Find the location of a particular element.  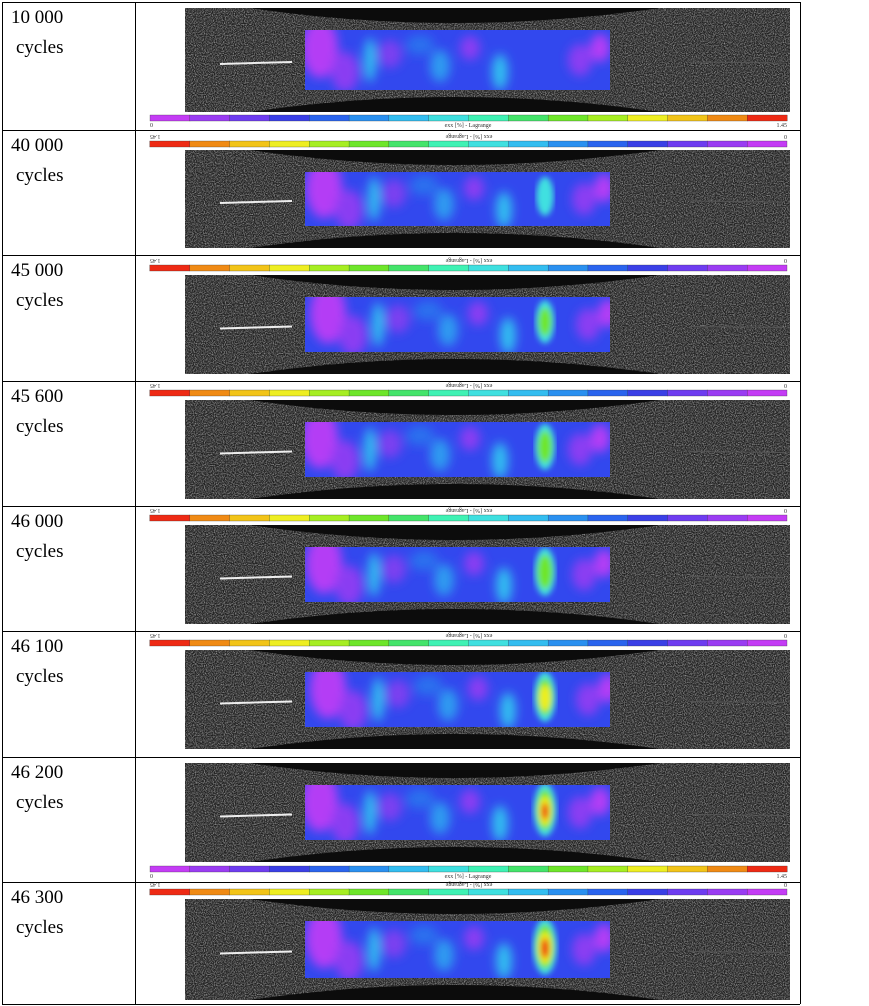

row-cycles: 46 100 is located at coordinates (37, 646).